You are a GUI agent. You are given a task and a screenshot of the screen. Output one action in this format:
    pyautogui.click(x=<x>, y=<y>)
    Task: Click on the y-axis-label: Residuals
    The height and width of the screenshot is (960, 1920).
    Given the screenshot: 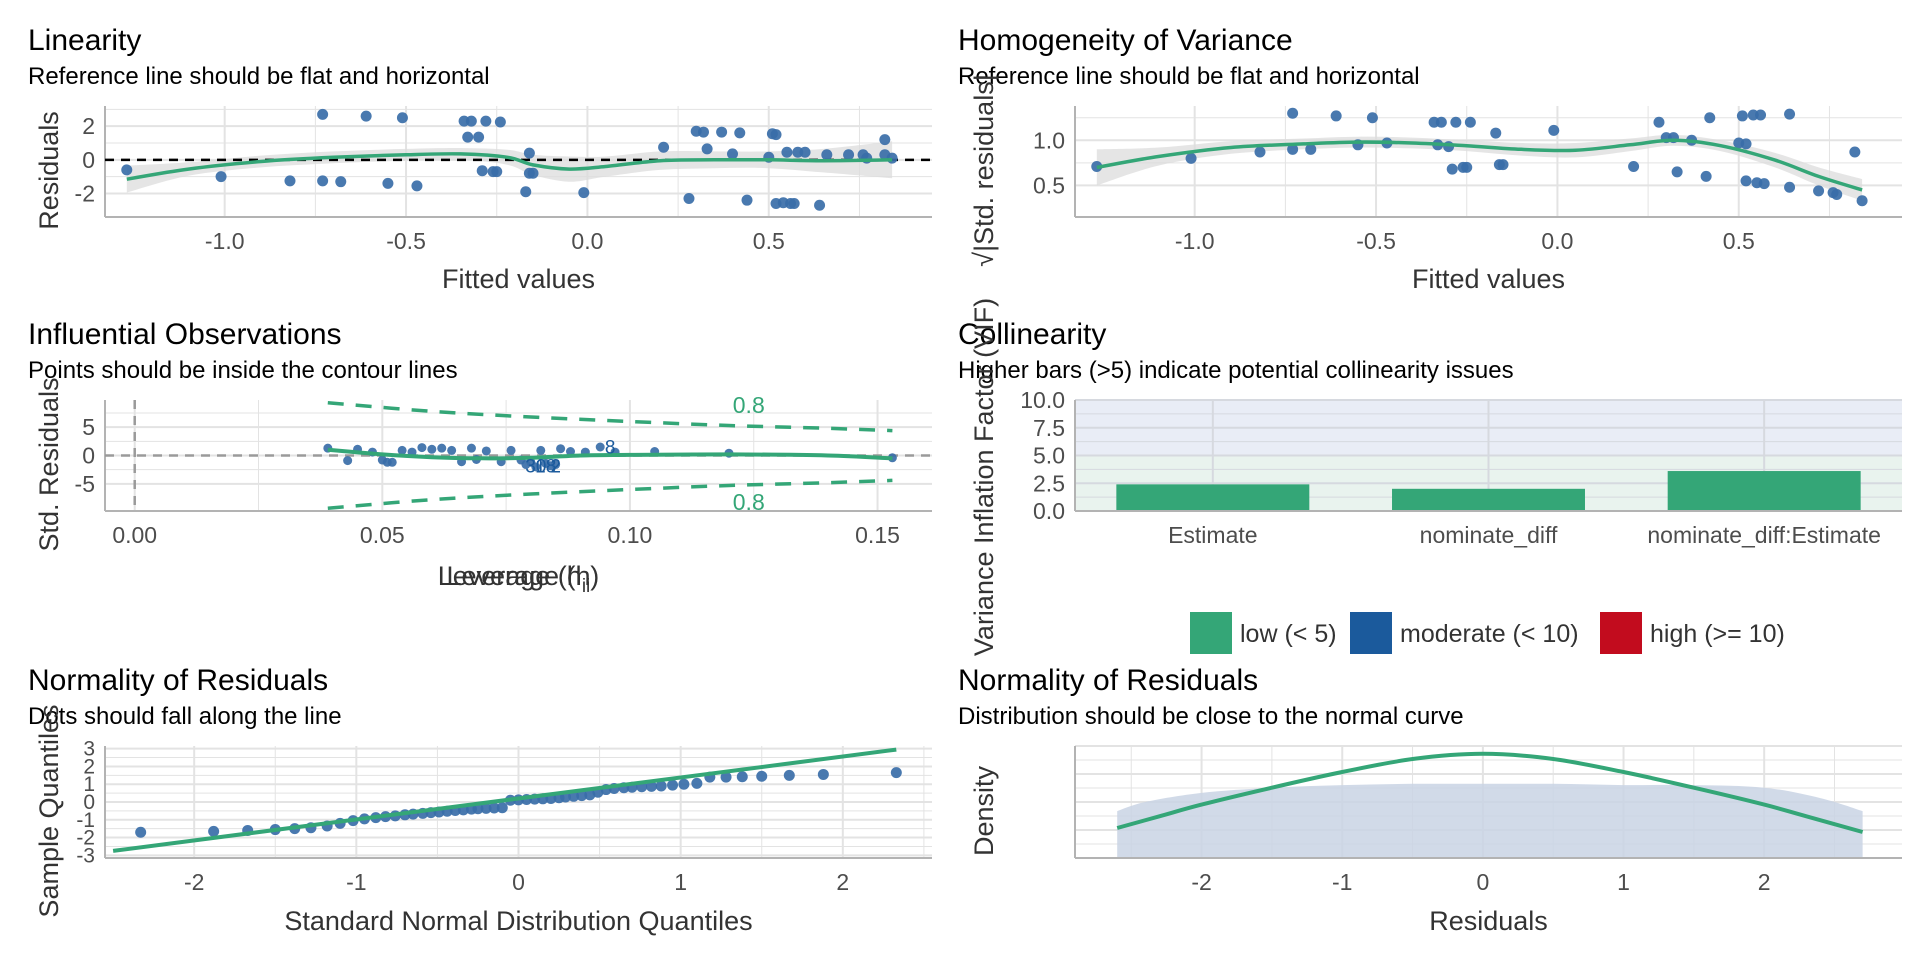 What is the action you would take?
    pyautogui.click(x=49, y=170)
    